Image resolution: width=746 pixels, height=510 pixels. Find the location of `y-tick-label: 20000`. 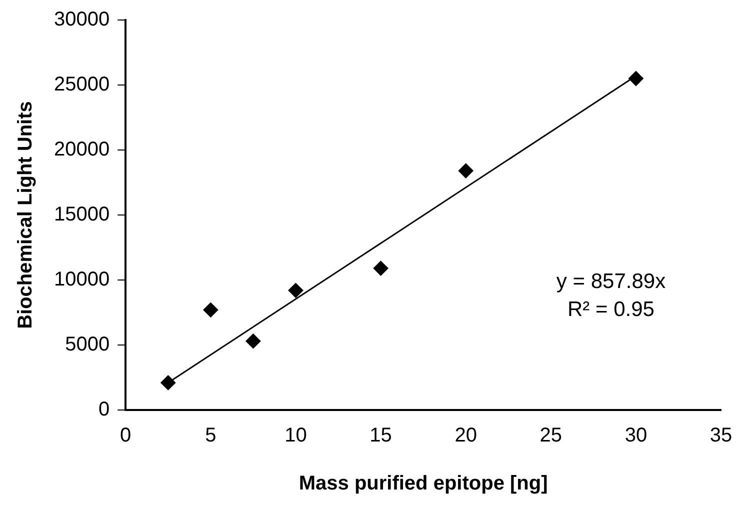

y-tick-label: 20000 is located at coordinates (82, 149).